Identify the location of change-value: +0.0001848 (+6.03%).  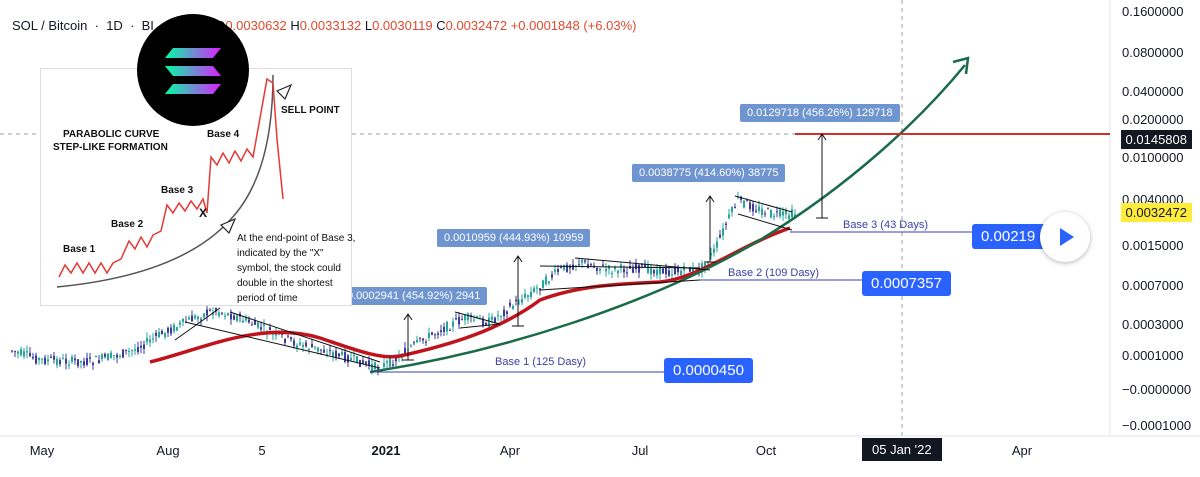
(573, 25).